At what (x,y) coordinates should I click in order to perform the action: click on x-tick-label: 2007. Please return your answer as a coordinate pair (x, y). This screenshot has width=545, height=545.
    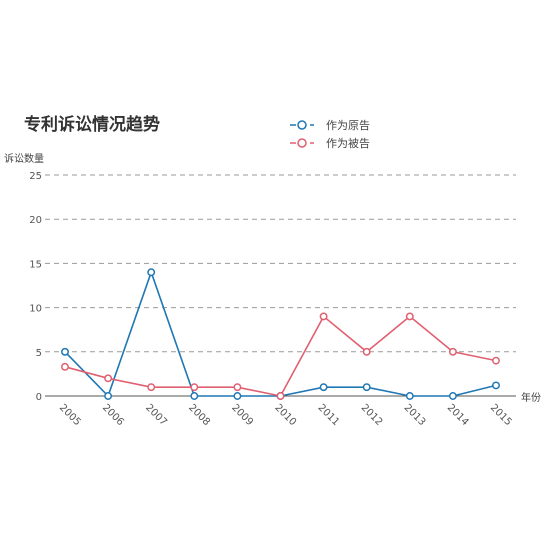
    Looking at the image, I should click on (156, 415).